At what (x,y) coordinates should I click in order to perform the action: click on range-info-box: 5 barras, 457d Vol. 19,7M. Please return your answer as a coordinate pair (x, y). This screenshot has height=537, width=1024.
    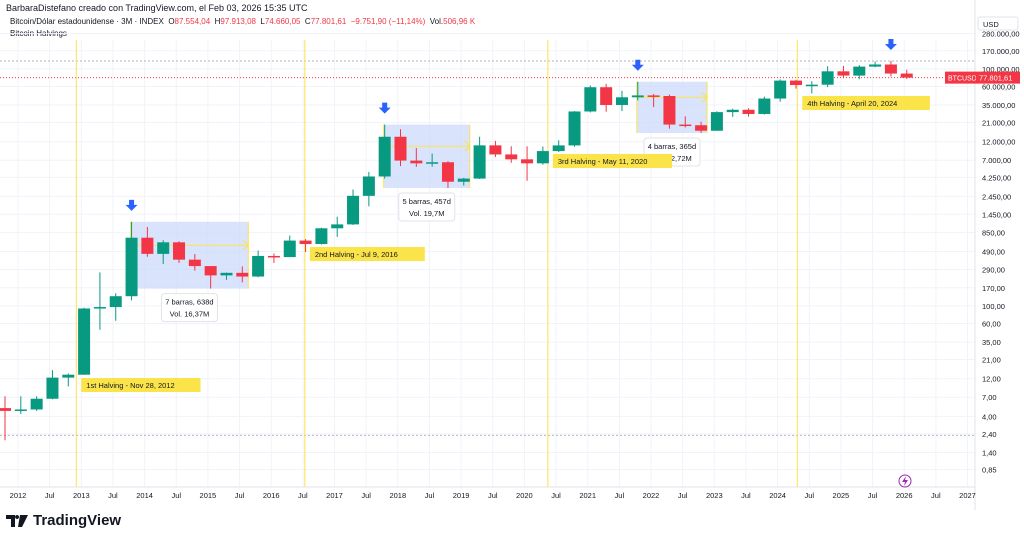
    Looking at the image, I should click on (427, 207).